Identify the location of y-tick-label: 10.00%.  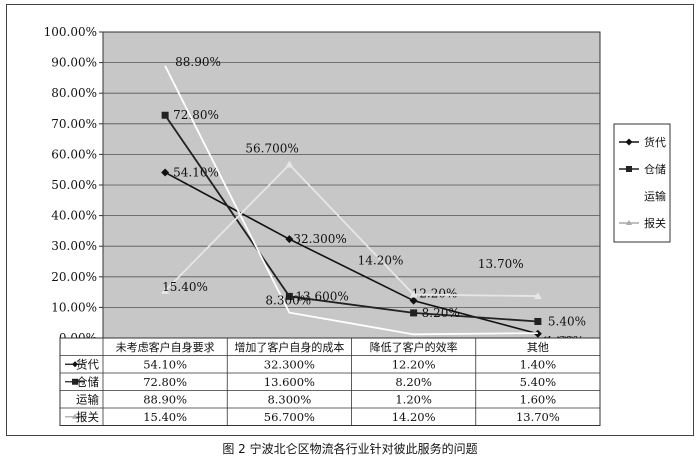
(74, 307).